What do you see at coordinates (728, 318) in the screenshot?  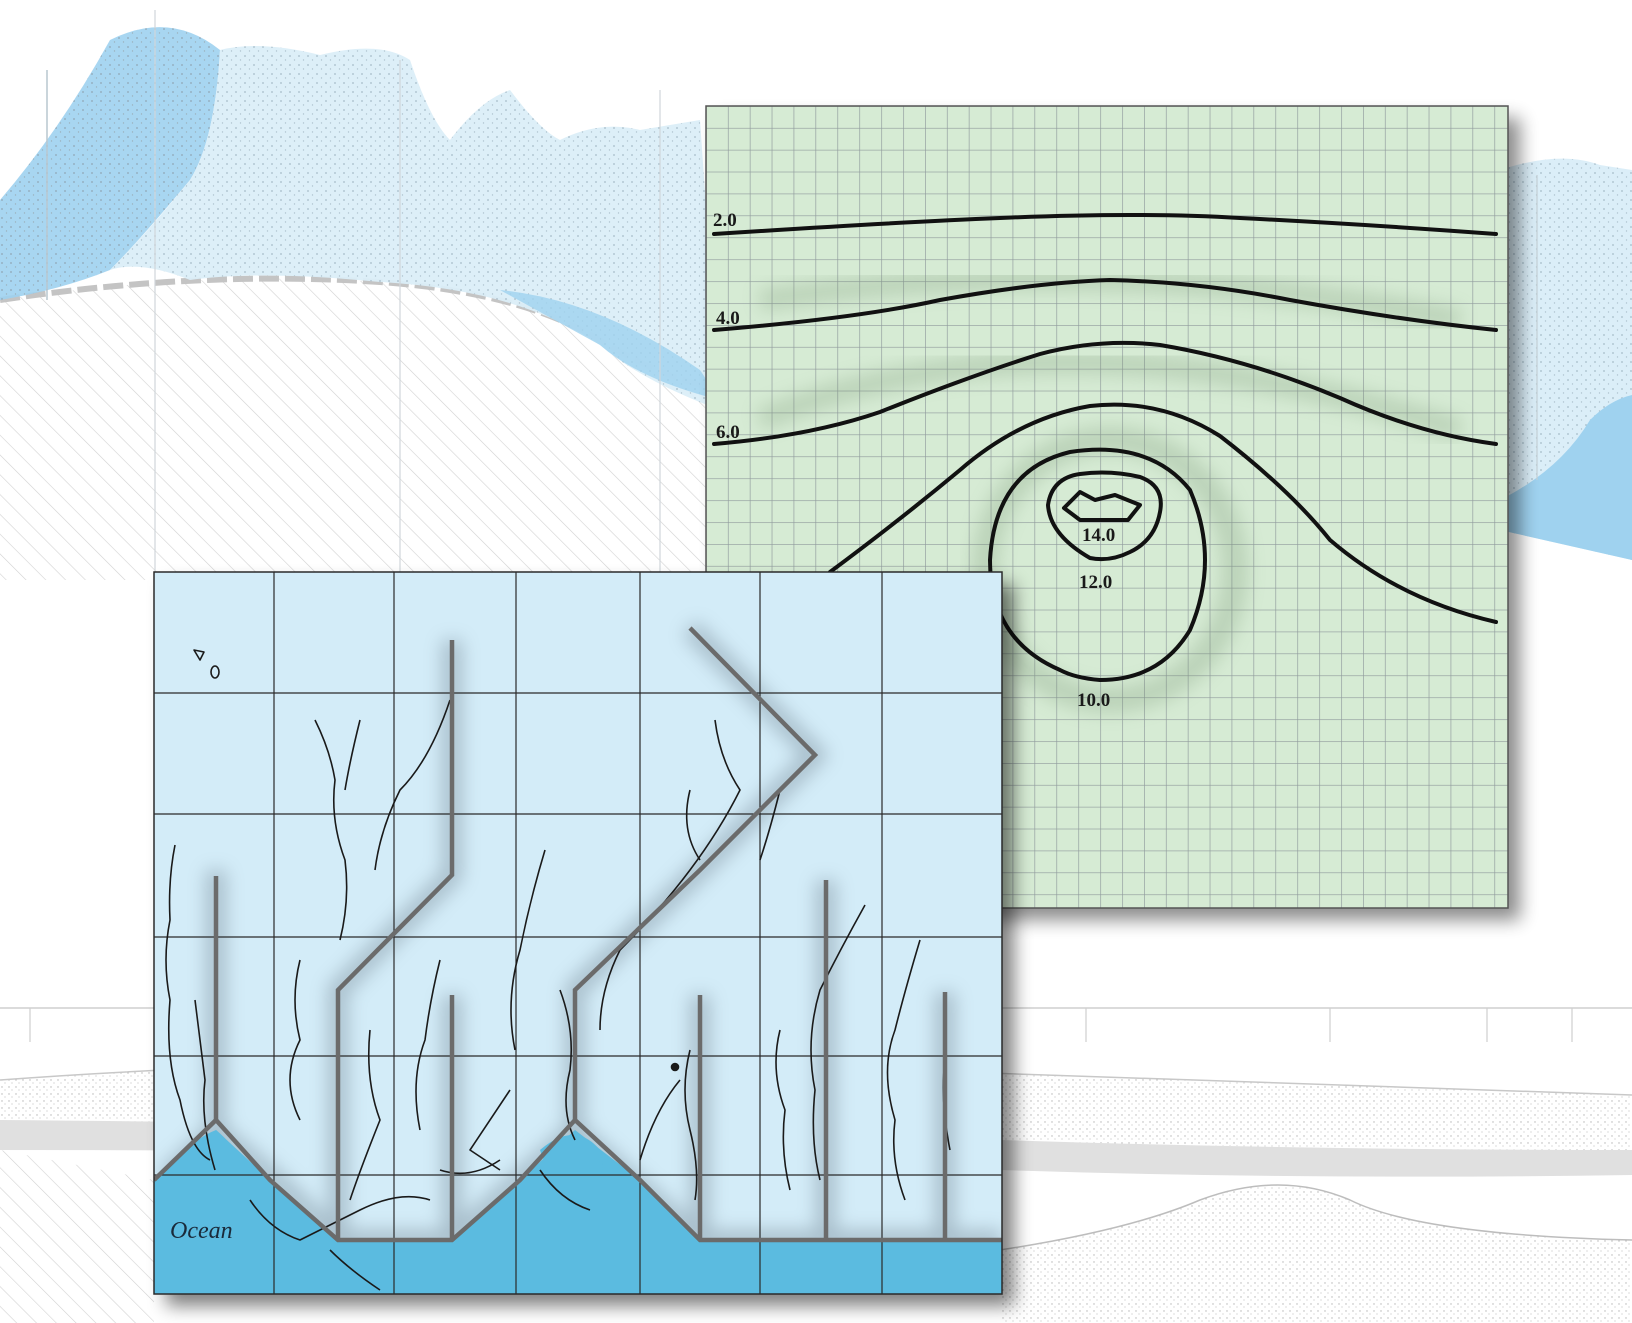 I see `contour-label-4: 4.0` at bounding box center [728, 318].